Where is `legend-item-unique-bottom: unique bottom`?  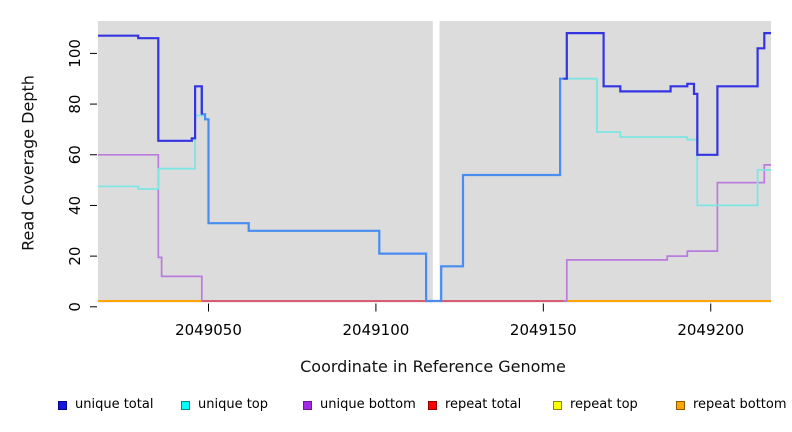
legend-item-unique-bottom: unique bottom is located at coordinates (359, 405).